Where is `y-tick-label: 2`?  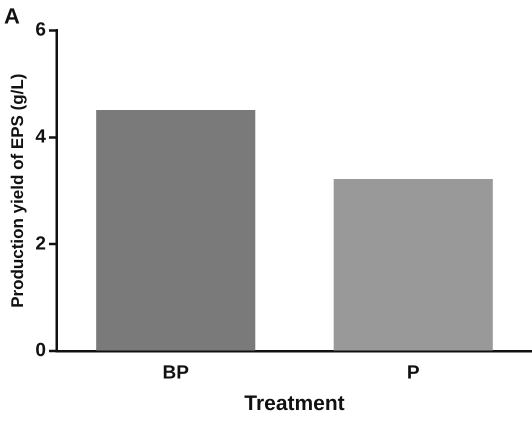
y-tick-label: 2 is located at coordinates (40, 243).